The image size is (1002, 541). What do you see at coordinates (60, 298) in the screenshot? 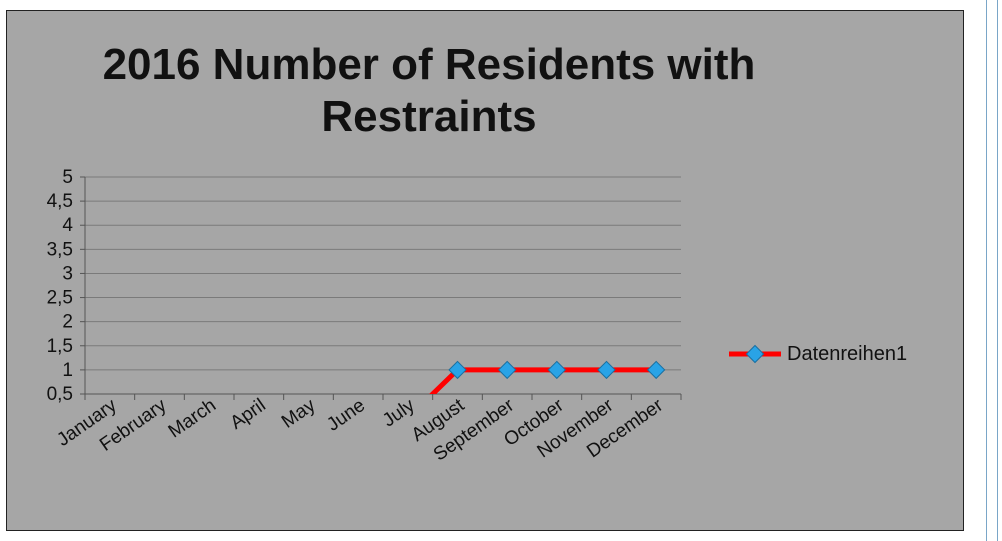
I see `y-tick-label: 2,5` at bounding box center [60, 298].